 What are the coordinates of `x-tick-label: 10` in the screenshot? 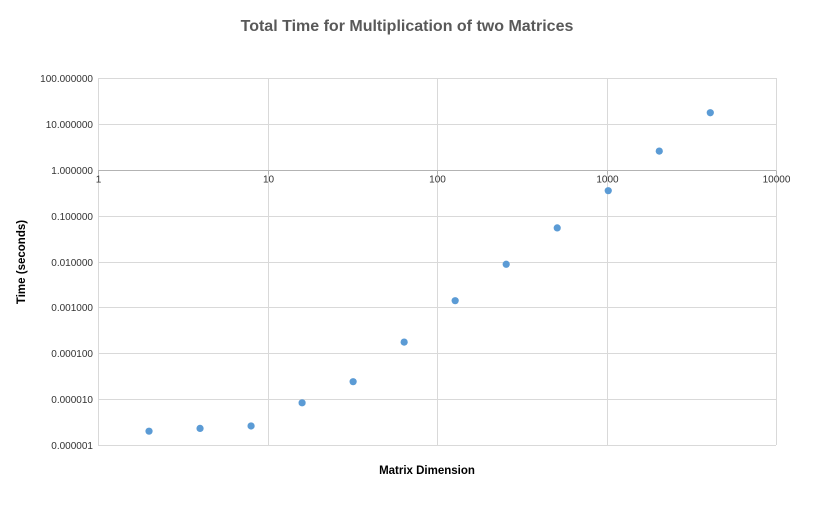 It's located at (269, 180).